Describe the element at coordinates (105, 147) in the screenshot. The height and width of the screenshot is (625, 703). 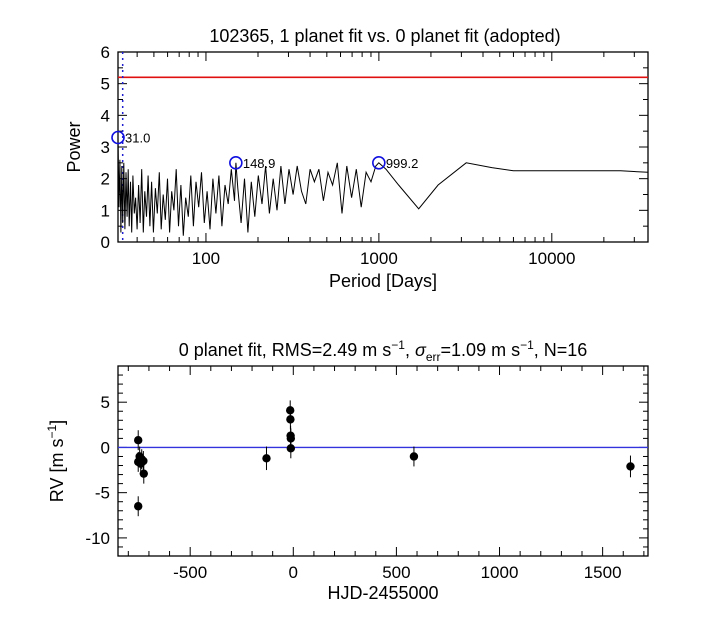
I see `y-tick-label: 3` at that location.